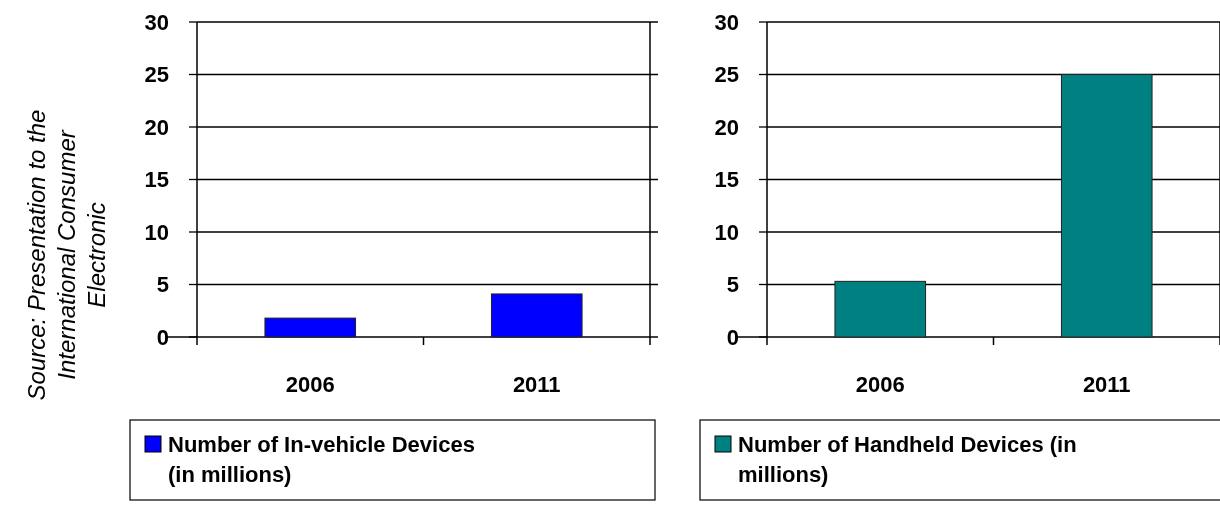  What do you see at coordinates (321, 459) in the screenshot?
I see `legend-label: Number of In-vehicle Devices (in millions)` at bounding box center [321, 459].